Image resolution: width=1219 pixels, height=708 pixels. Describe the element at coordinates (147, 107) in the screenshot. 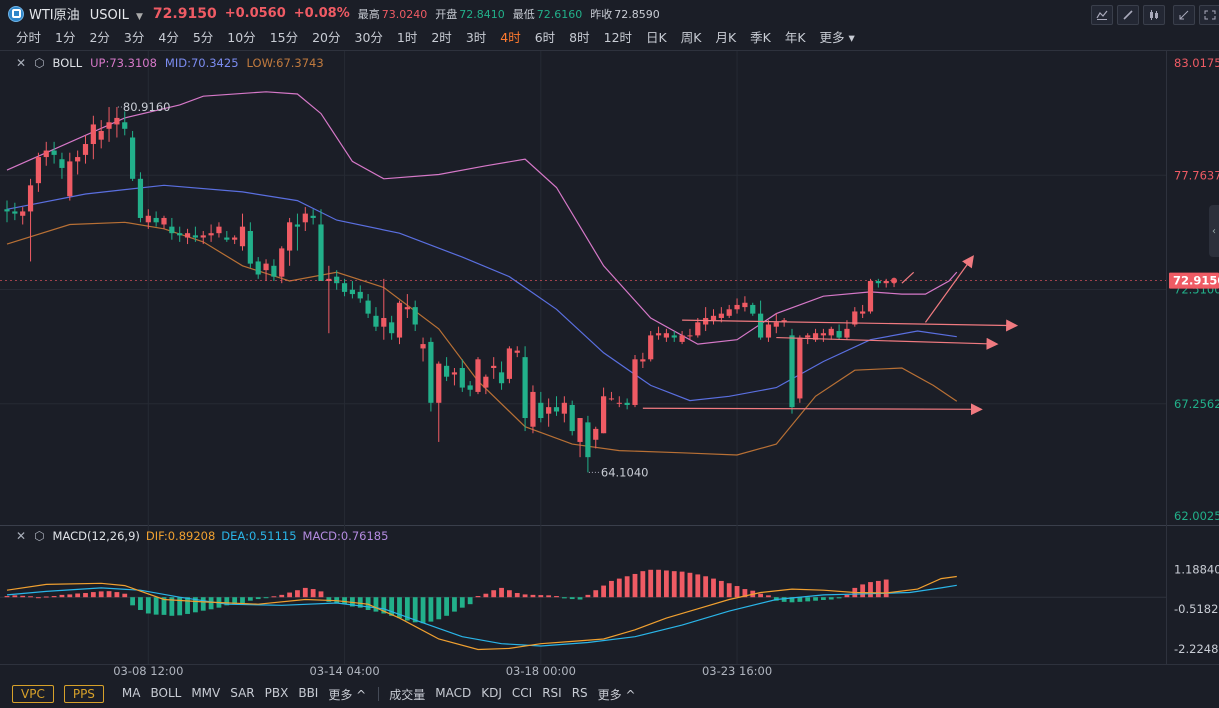

I see `high-price-label: 80.9160` at that location.